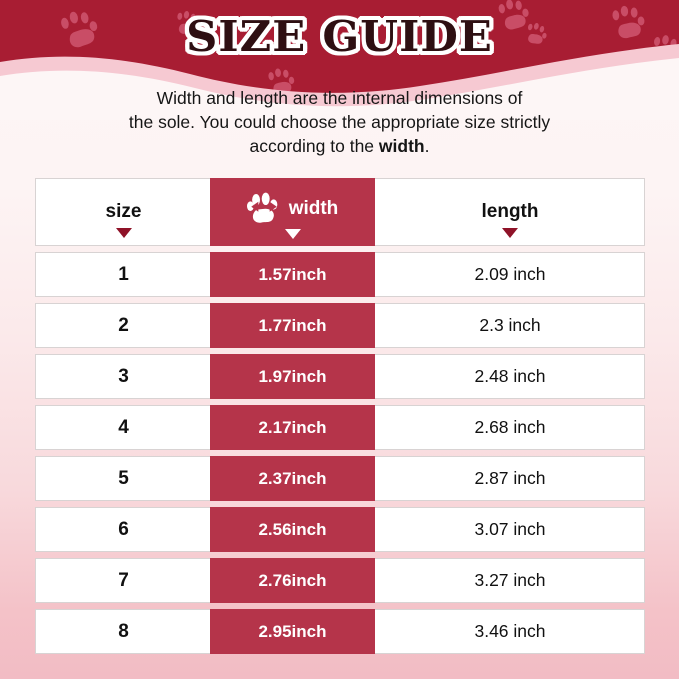 The height and width of the screenshot is (679, 679). I want to click on cell-length: 2.87 inch, so click(510, 478).